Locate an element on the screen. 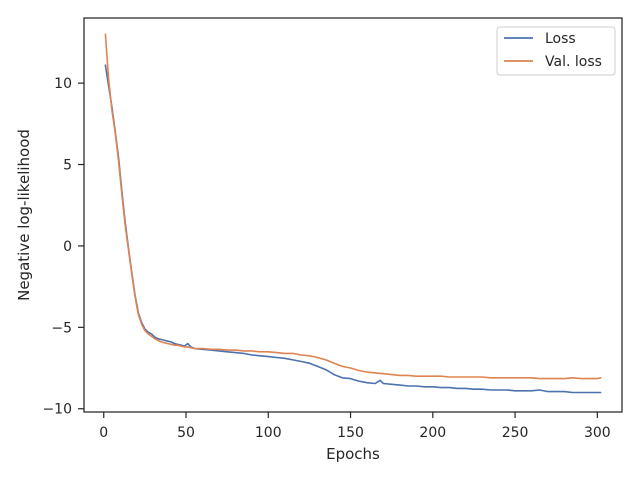 Image resolution: width=640 pixels, height=480 pixels. y-tick-label: −10 is located at coordinates (57, 410).